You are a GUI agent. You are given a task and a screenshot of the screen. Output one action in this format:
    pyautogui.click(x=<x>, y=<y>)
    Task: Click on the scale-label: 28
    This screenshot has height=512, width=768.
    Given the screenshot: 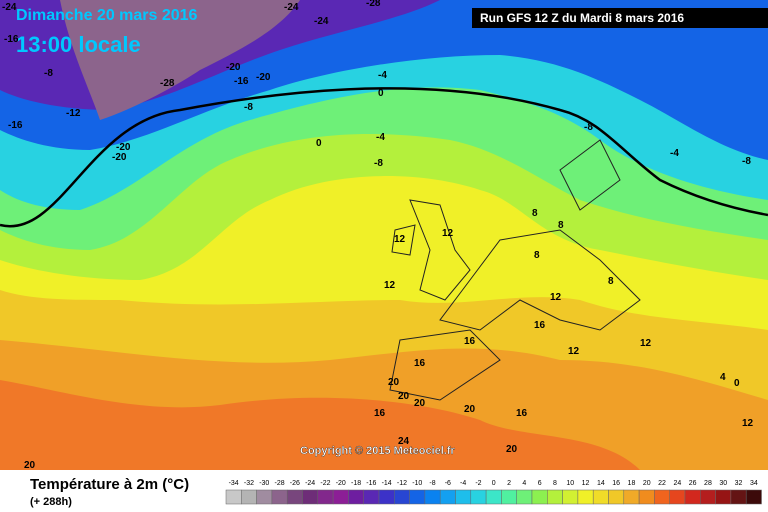 What is the action you would take?
    pyautogui.click(x=708, y=483)
    